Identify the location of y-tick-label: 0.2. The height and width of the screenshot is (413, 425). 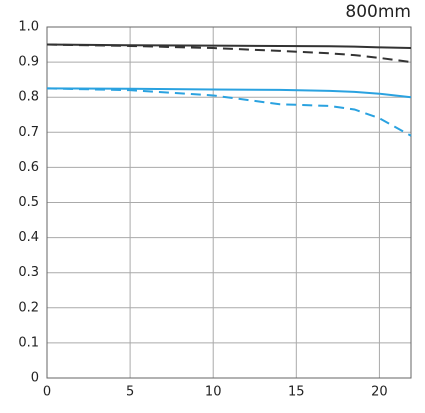
(28, 307).